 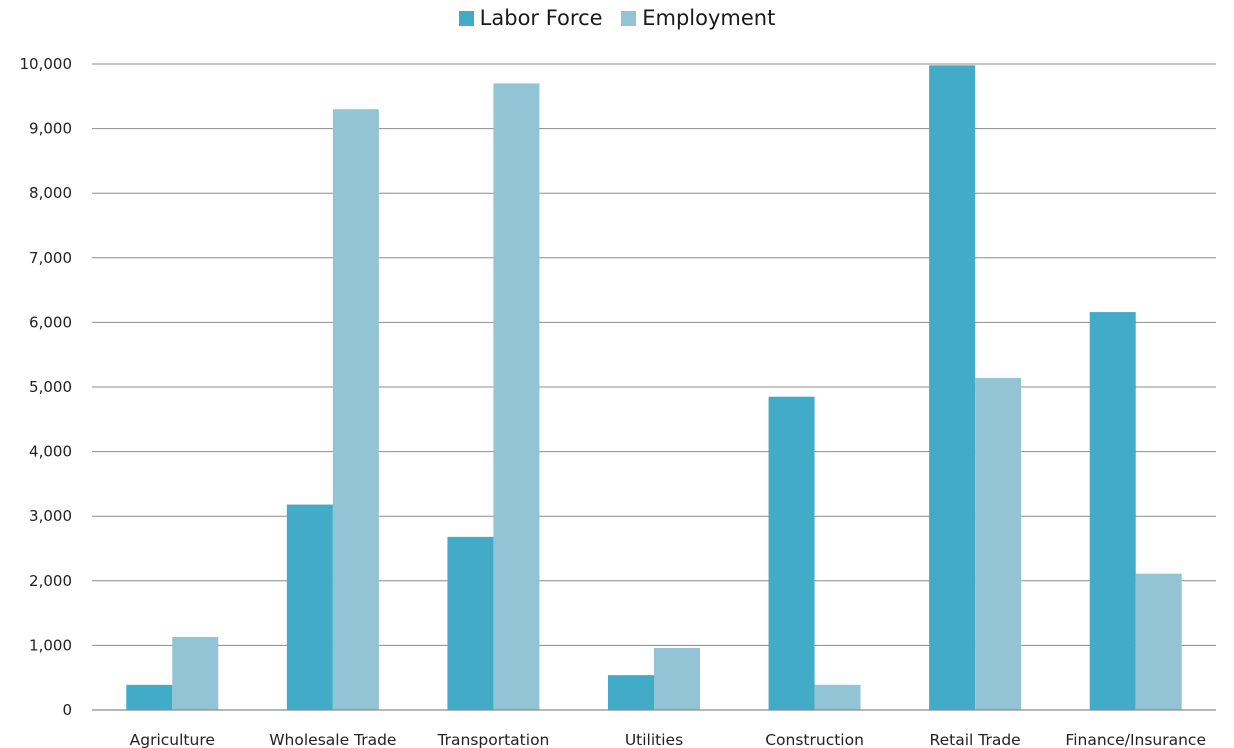 I want to click on y-tick-label: 10,000, so click(x=46, y=64).